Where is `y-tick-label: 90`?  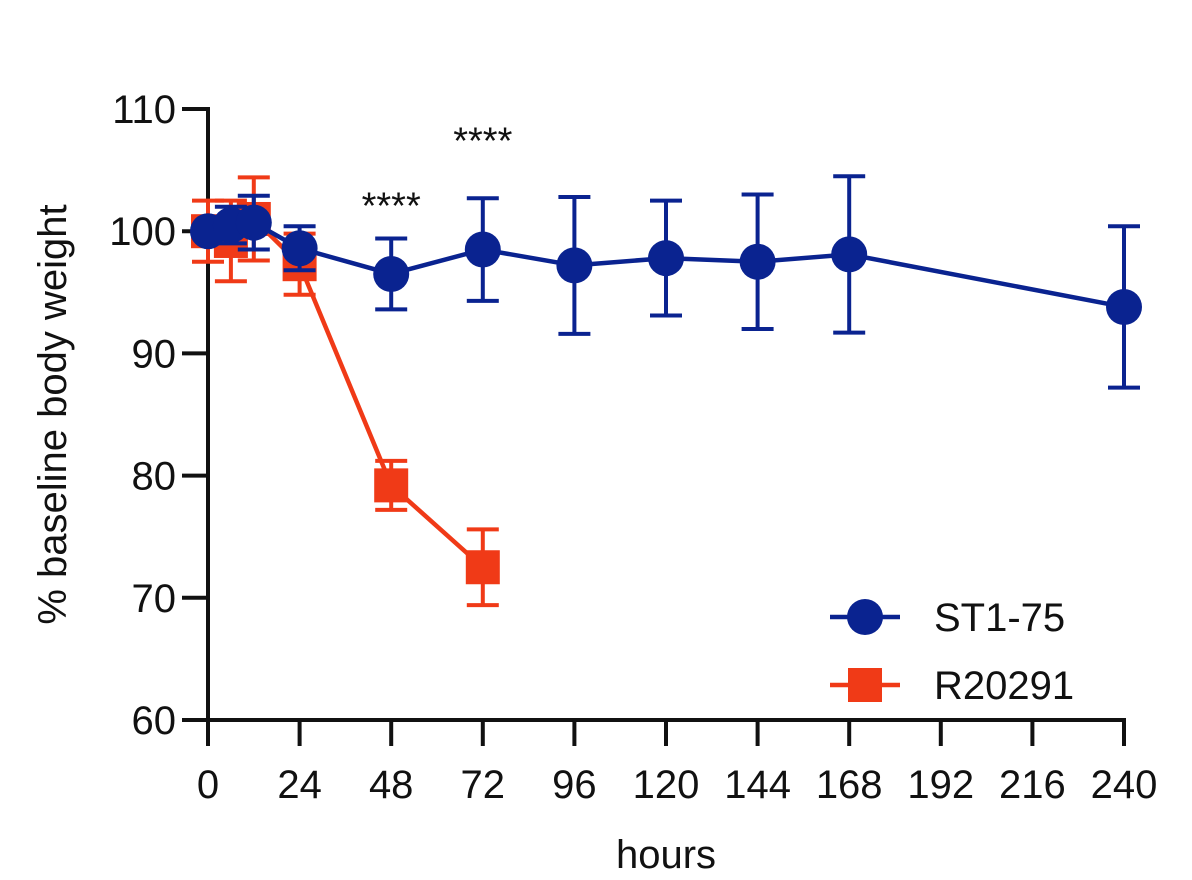 y-tick-label: 90 is located at coordinates (154, 354).